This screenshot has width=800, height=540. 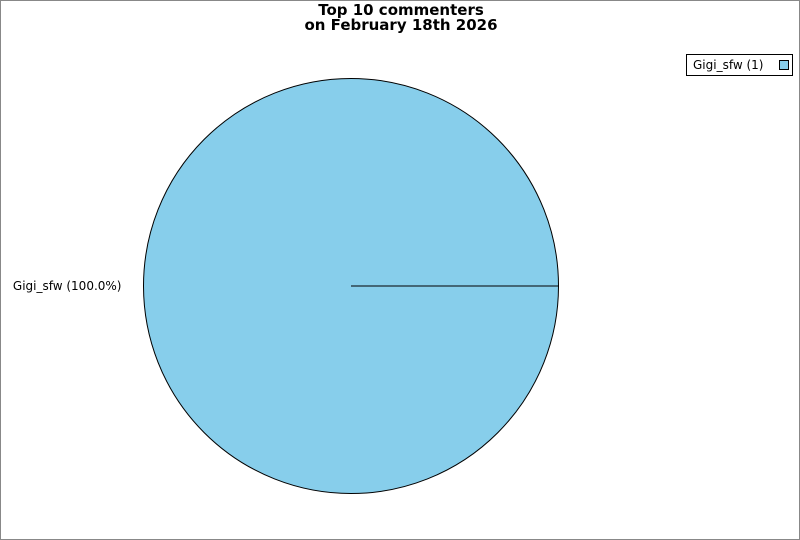 I want to click on slice-label: Gigi_sfw (100.0%), so click(x=67, y=286).